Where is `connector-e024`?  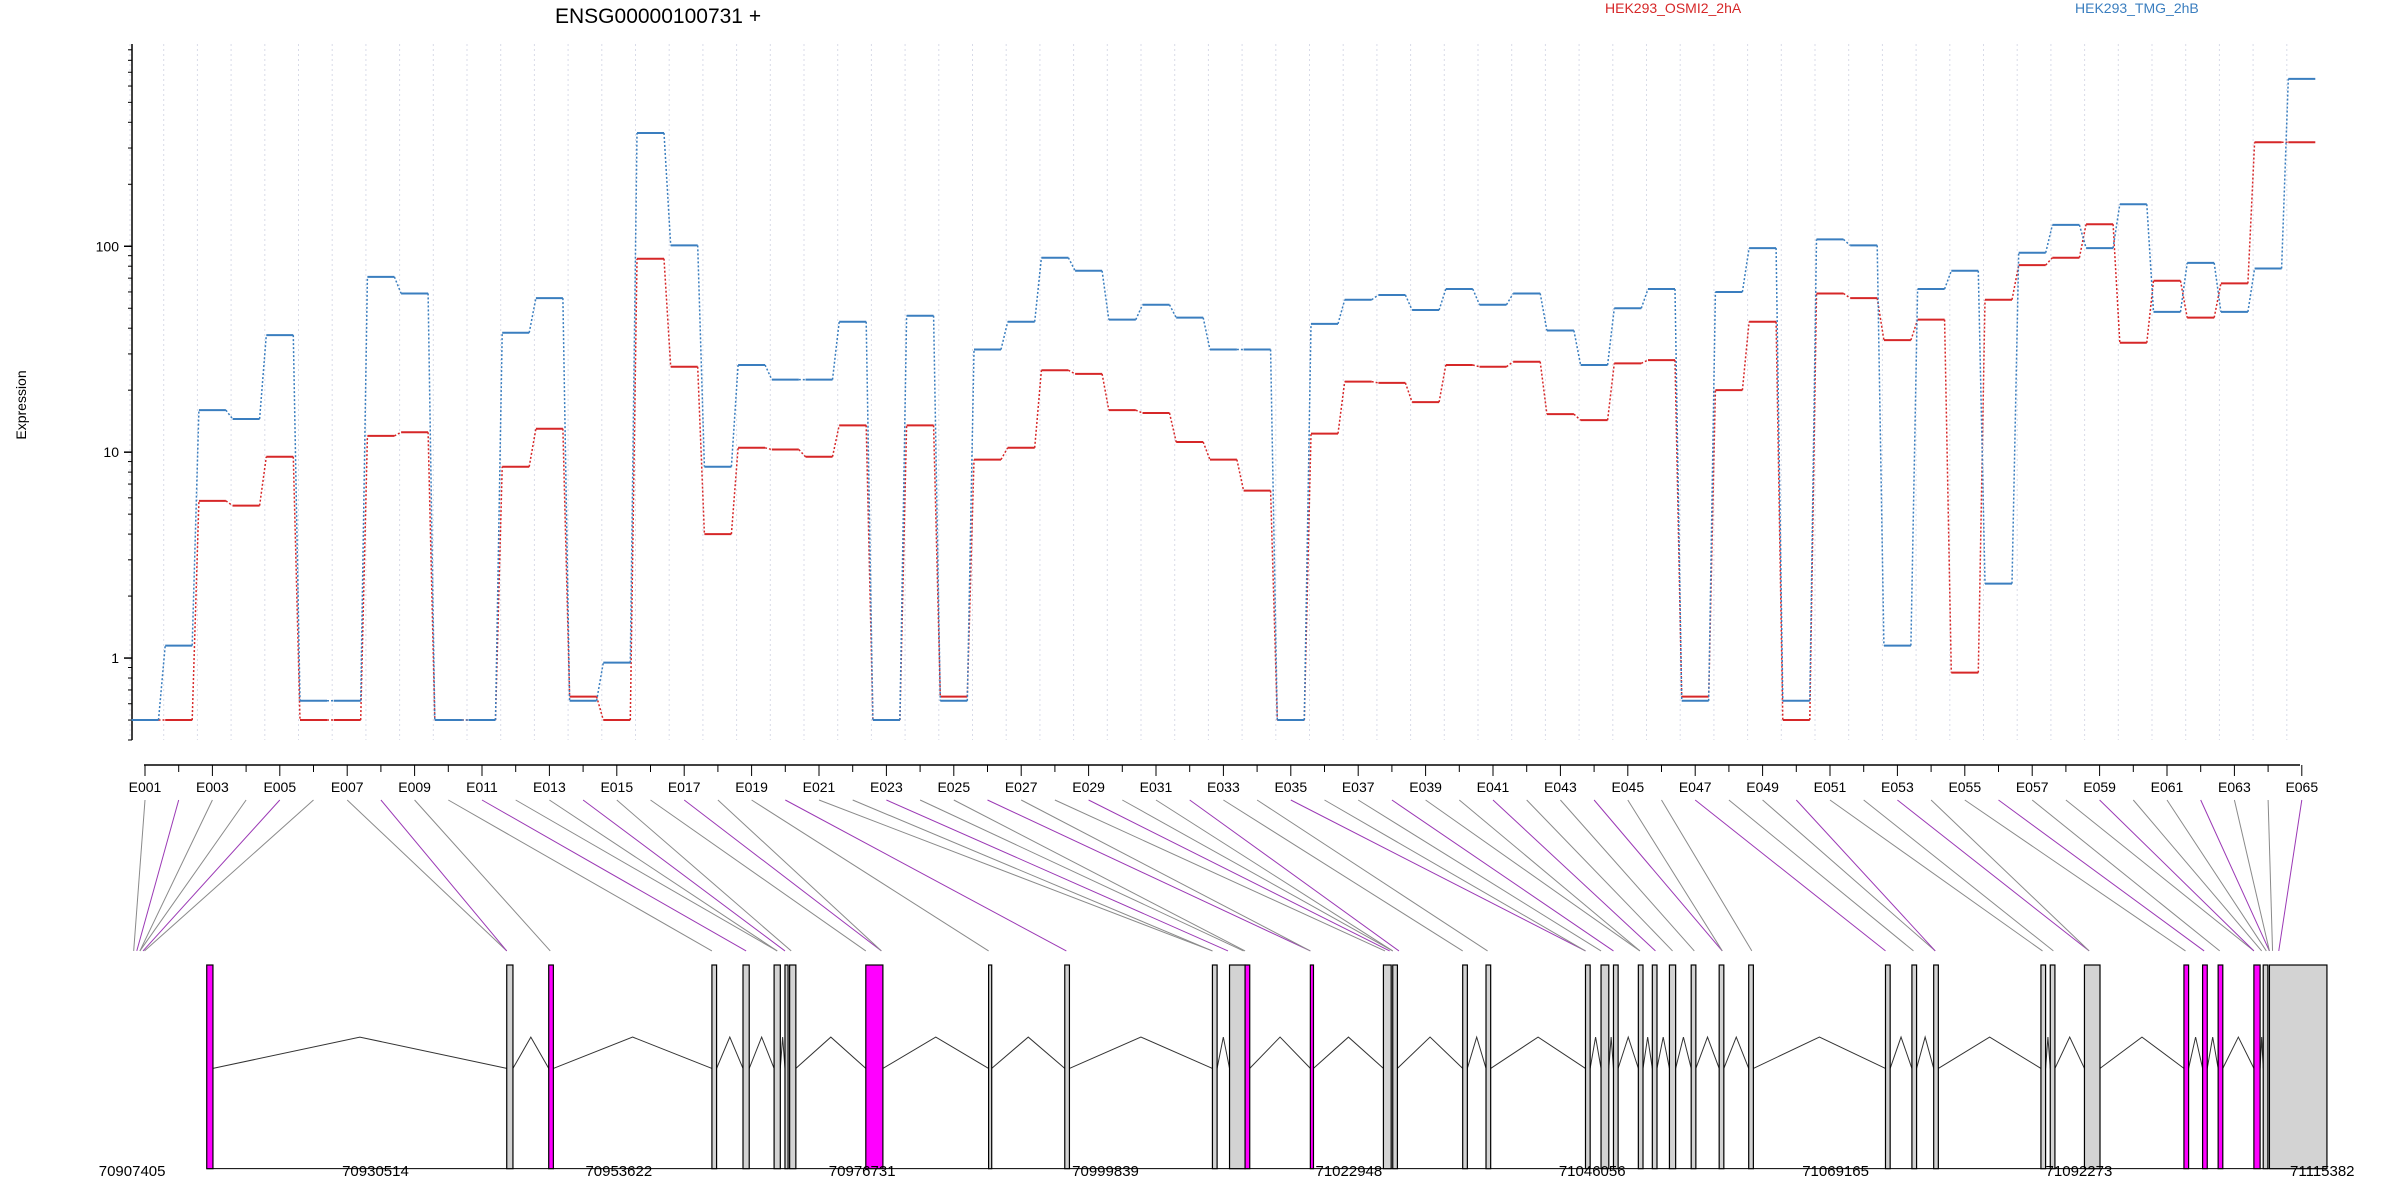
connector-e024 is located at coordinates (1081, 875).